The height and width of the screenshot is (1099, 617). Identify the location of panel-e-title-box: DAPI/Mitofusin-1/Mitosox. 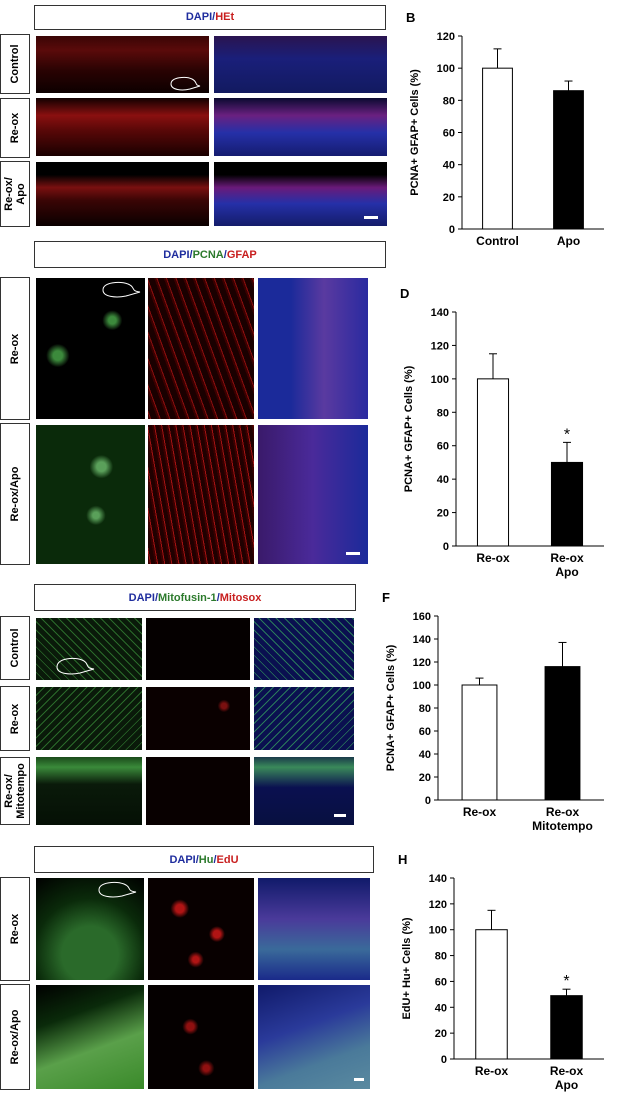
(195, 597).